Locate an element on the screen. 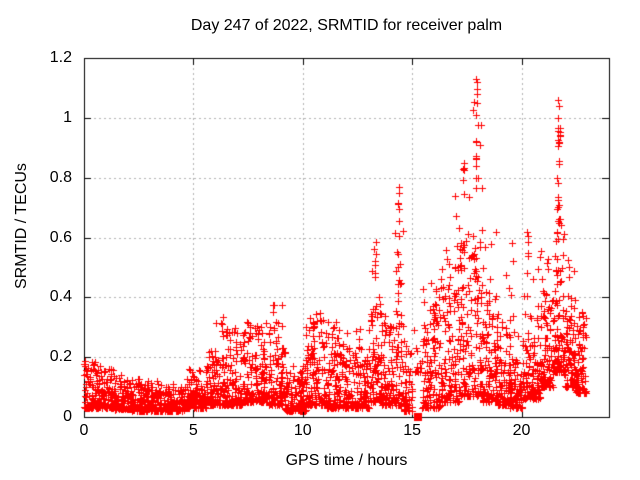 This screenshot has height=480, width=640. x-tick-label: 15 is located at coordinates (412, 430).